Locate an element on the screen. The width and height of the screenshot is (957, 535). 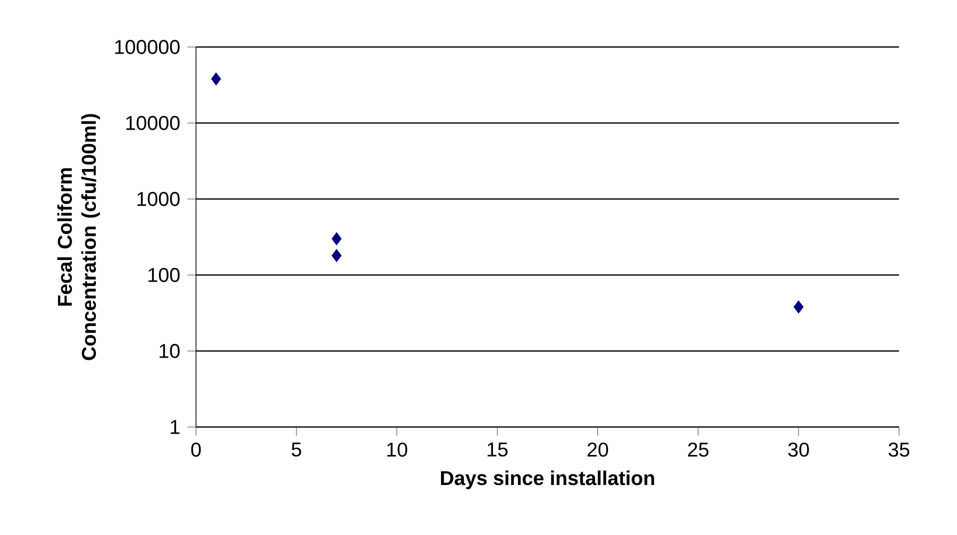
y-tick-label: 10 is located at coordinates (170, 351).